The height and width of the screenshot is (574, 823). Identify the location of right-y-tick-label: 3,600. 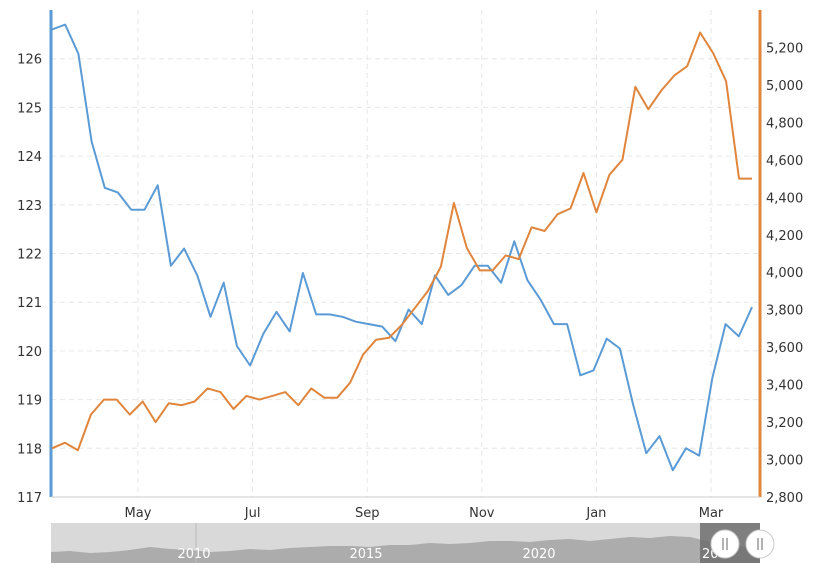
(784, 348).